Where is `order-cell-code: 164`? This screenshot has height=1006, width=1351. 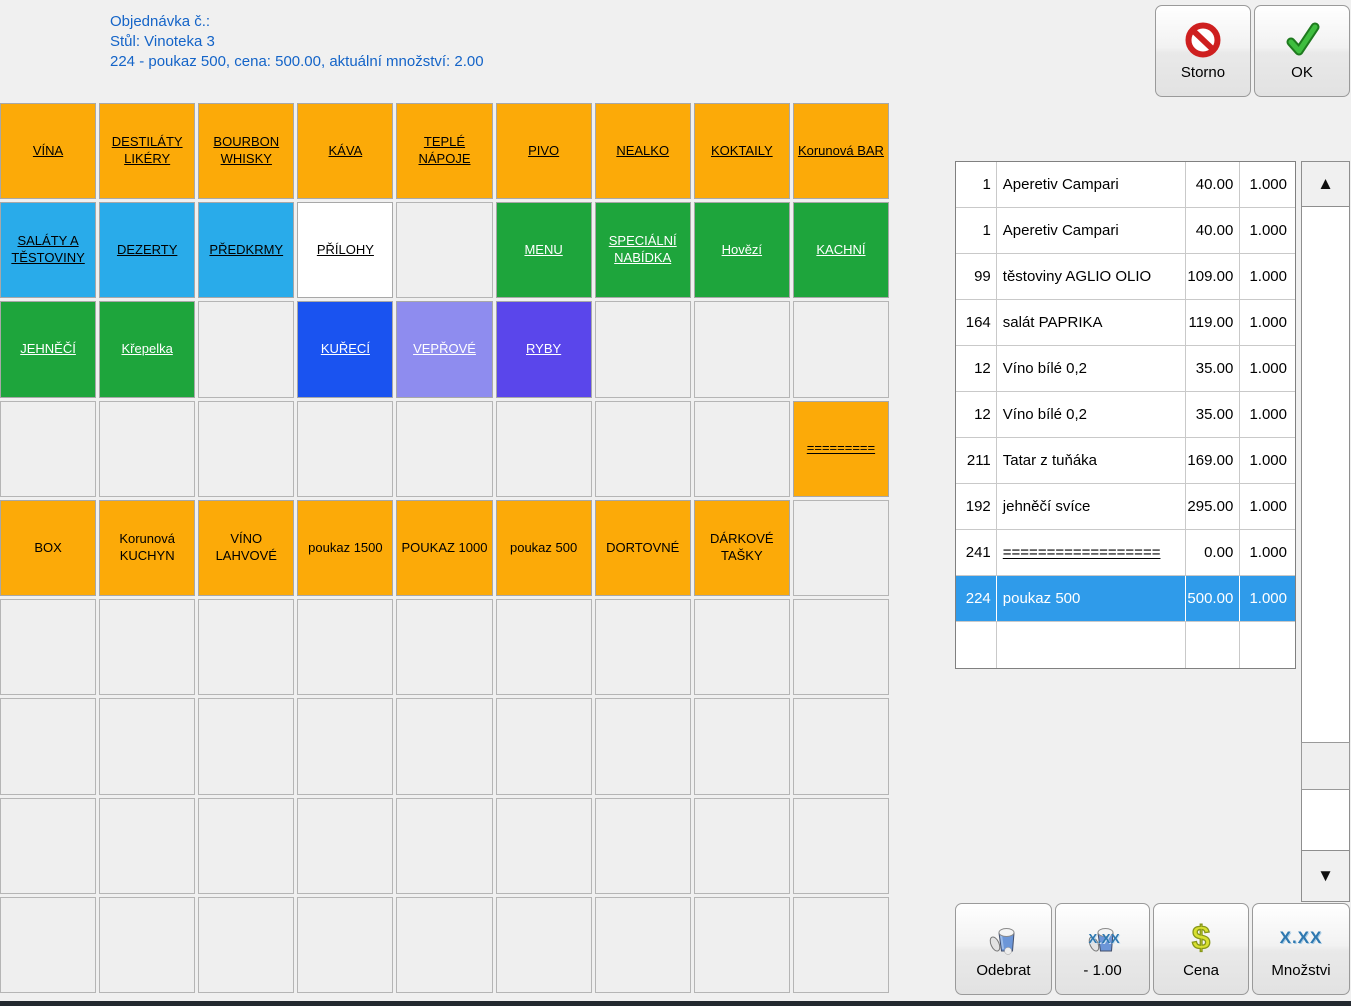
order-cell-code: 164 is located at coordinates (976, 322).